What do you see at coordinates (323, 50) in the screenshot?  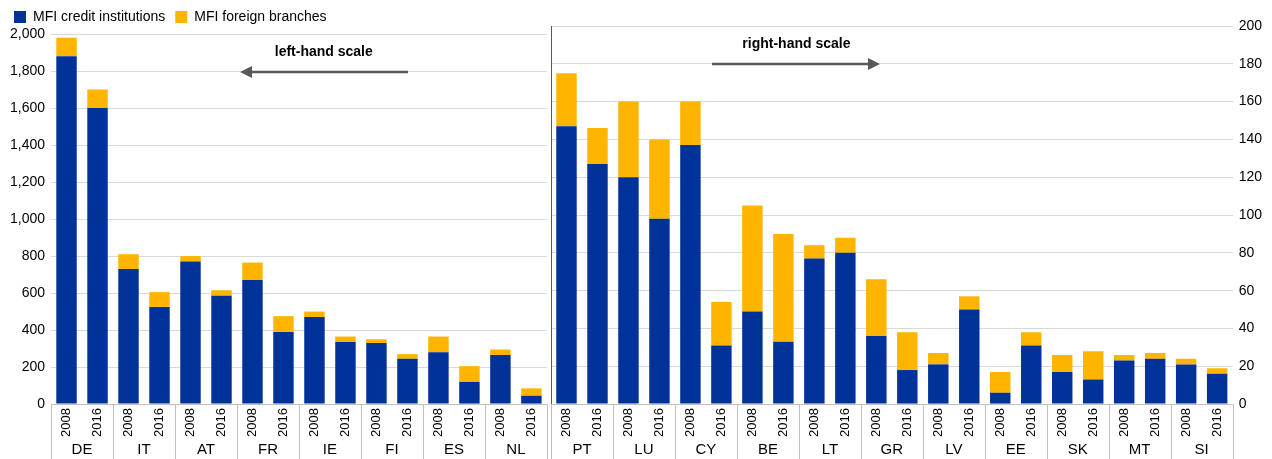 I see `annotation: left-hand scale` at bounding box center [323, 50].